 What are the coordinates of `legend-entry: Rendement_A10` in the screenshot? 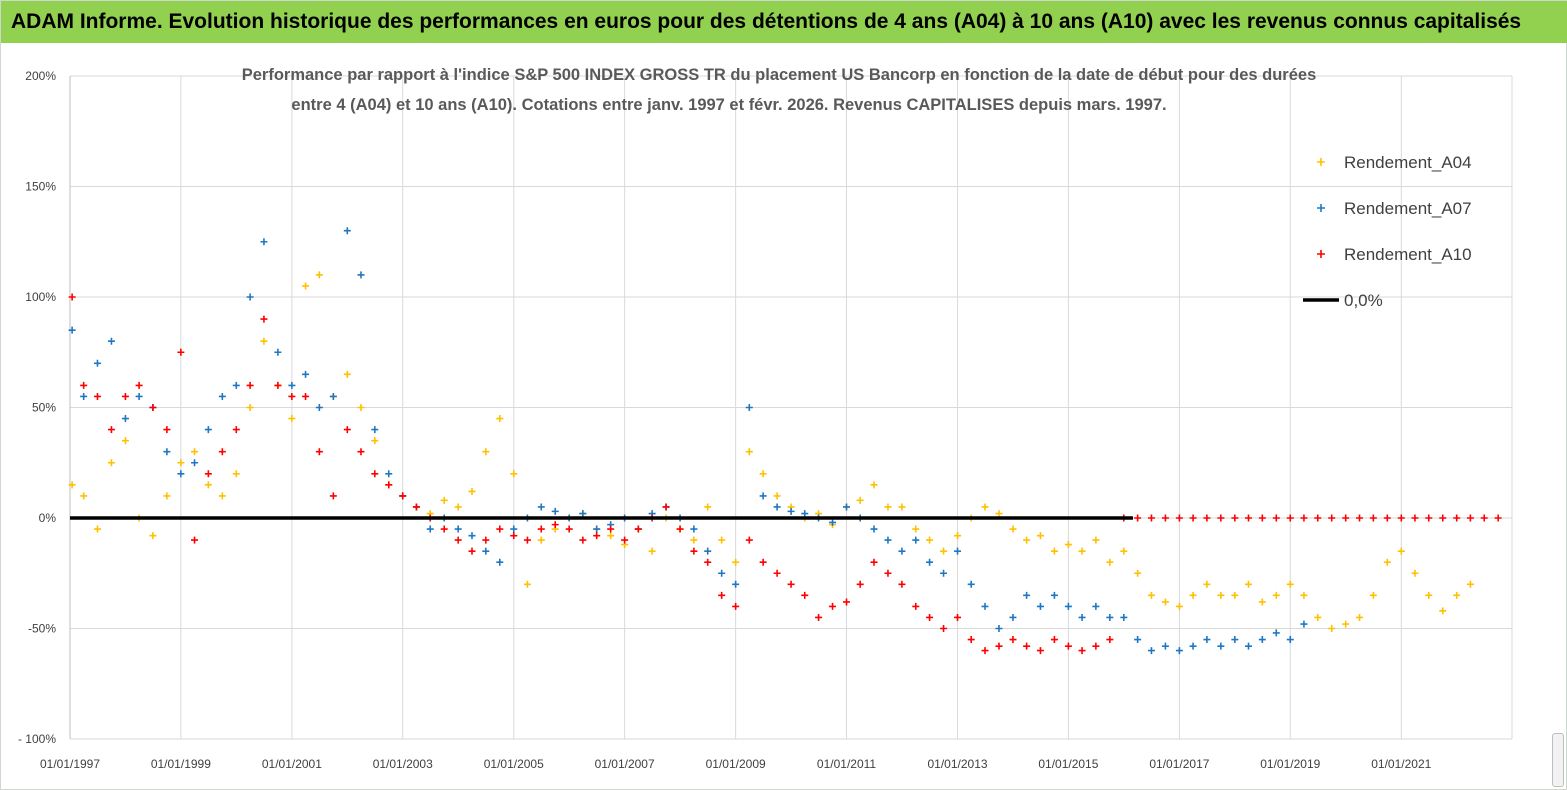 It's located at (1394, 254).